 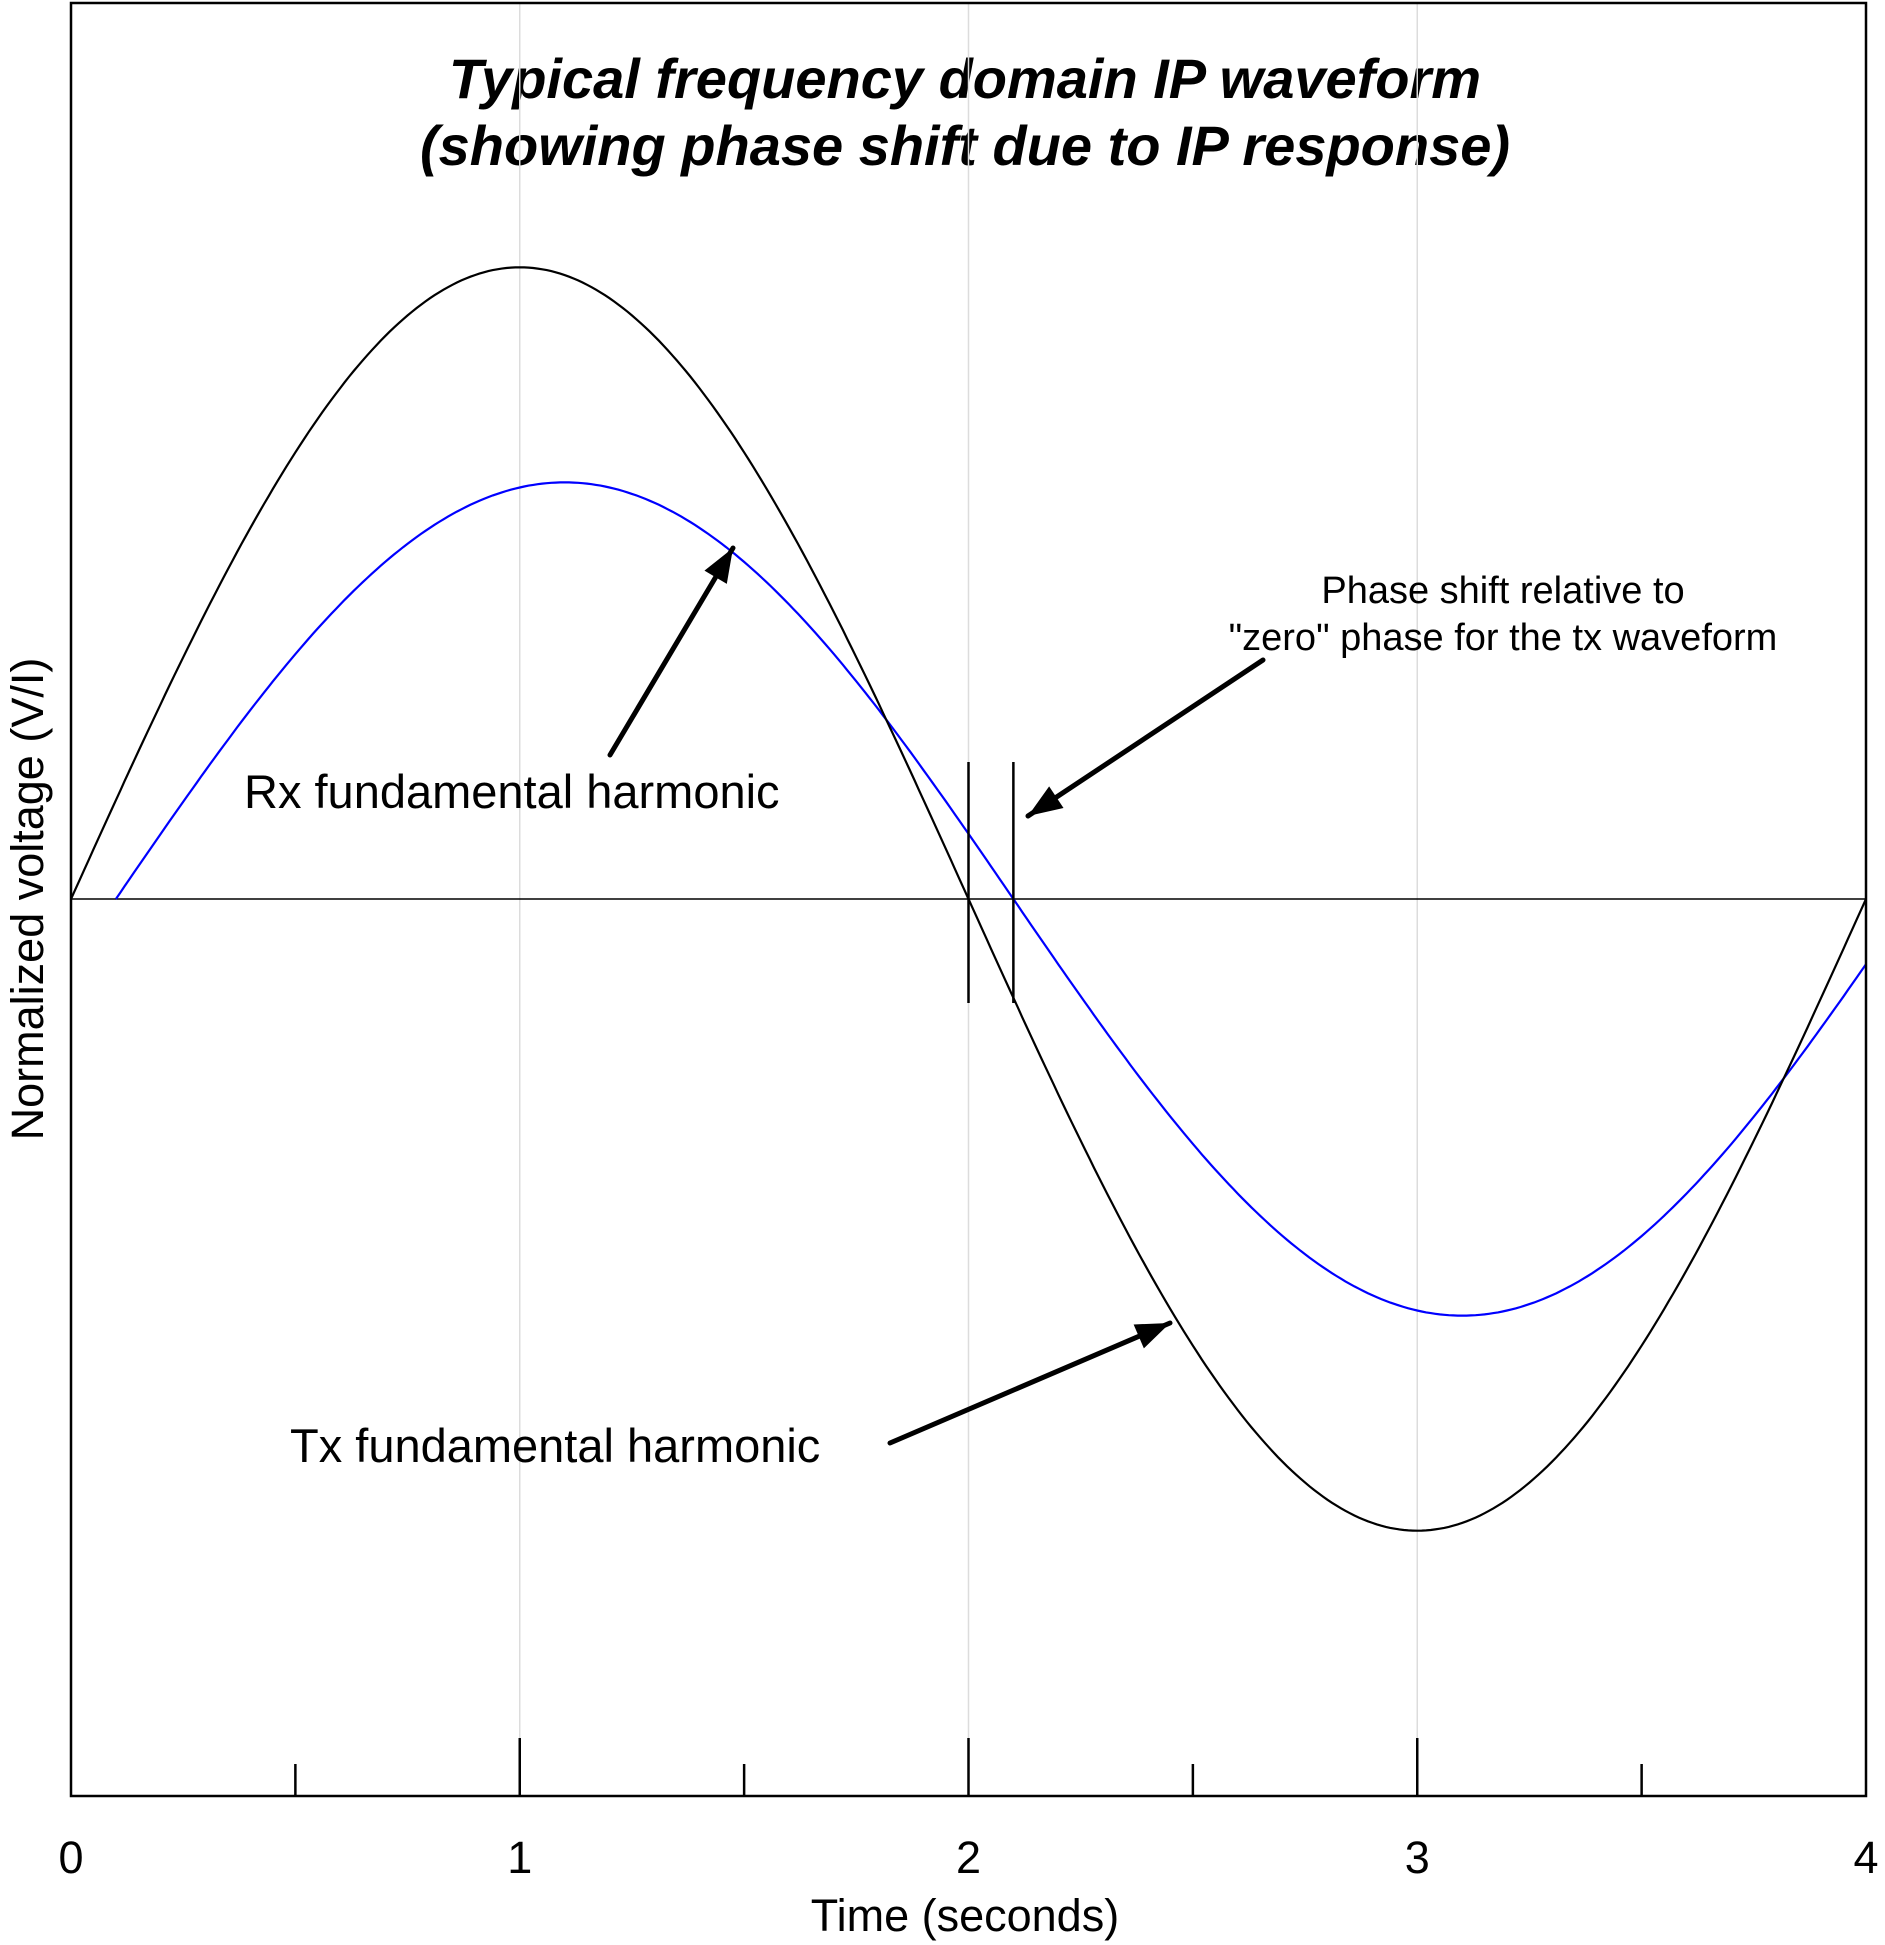 I want to click on x-tick-label: 4, so click(x=1865, y=1857).